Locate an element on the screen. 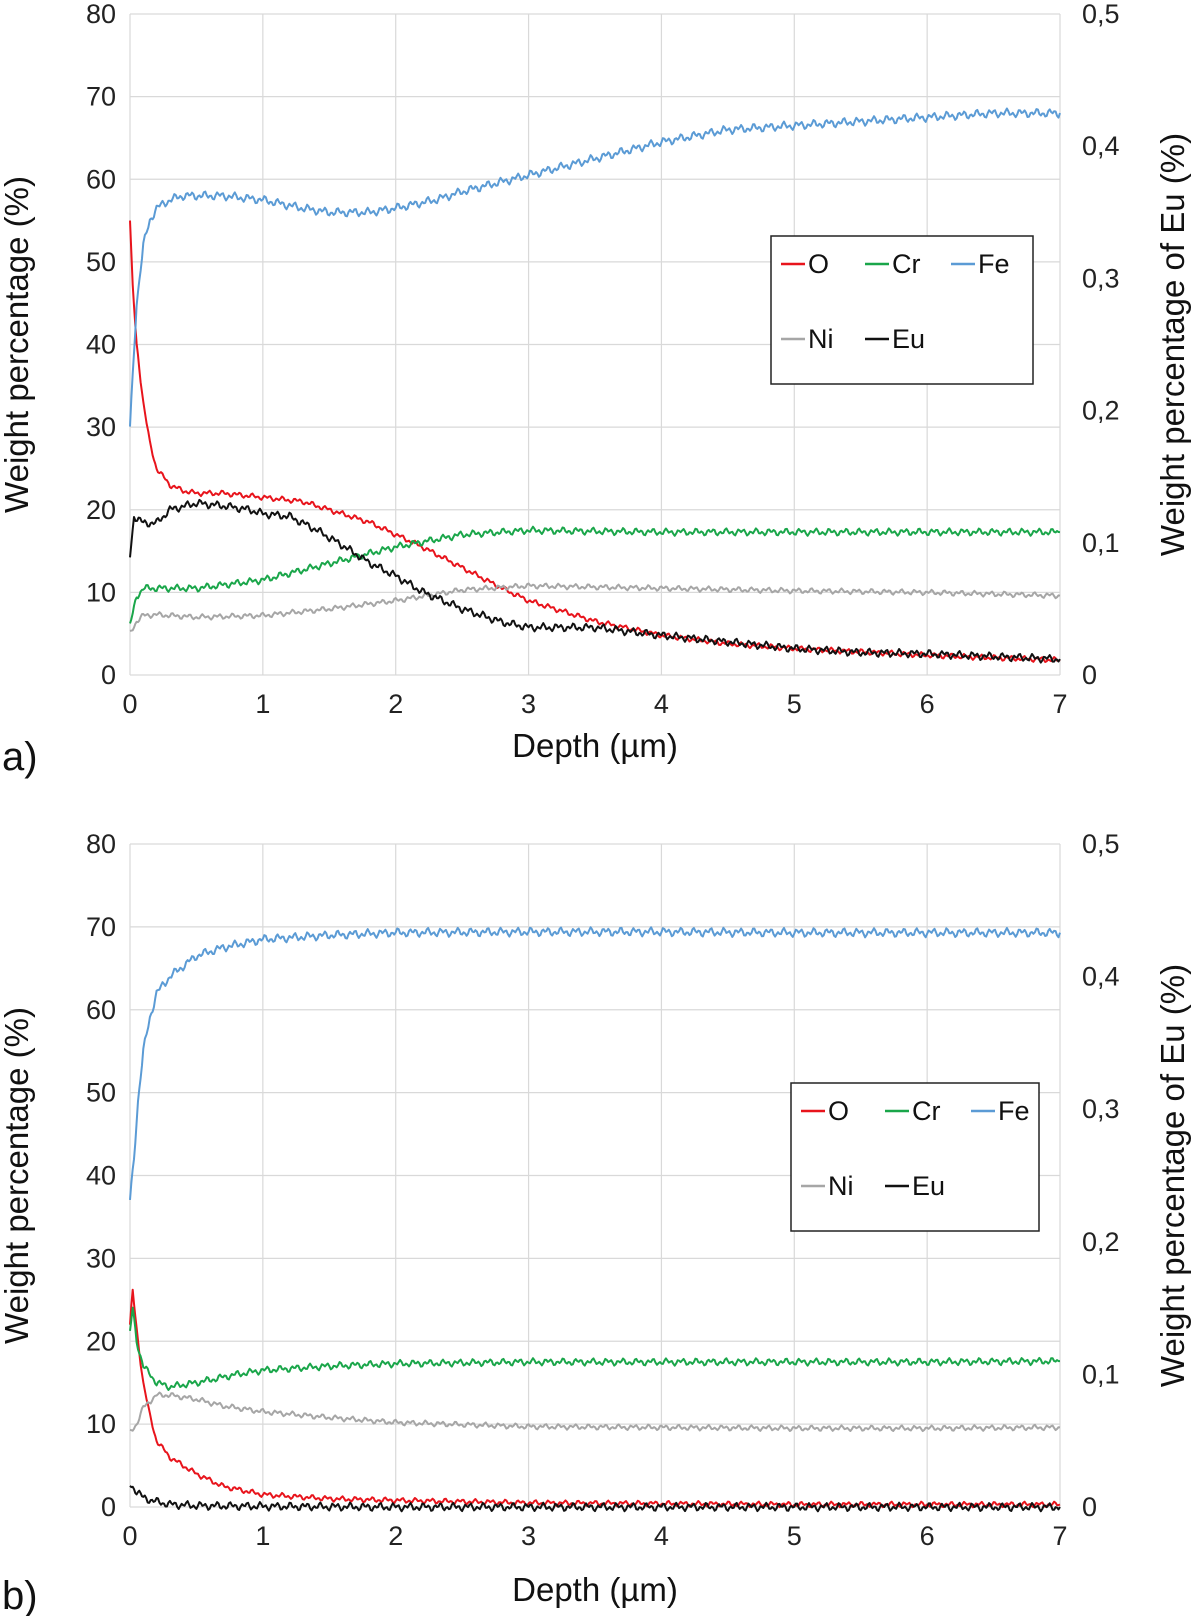  panel-label: a) is located at coordinates (20, 757).